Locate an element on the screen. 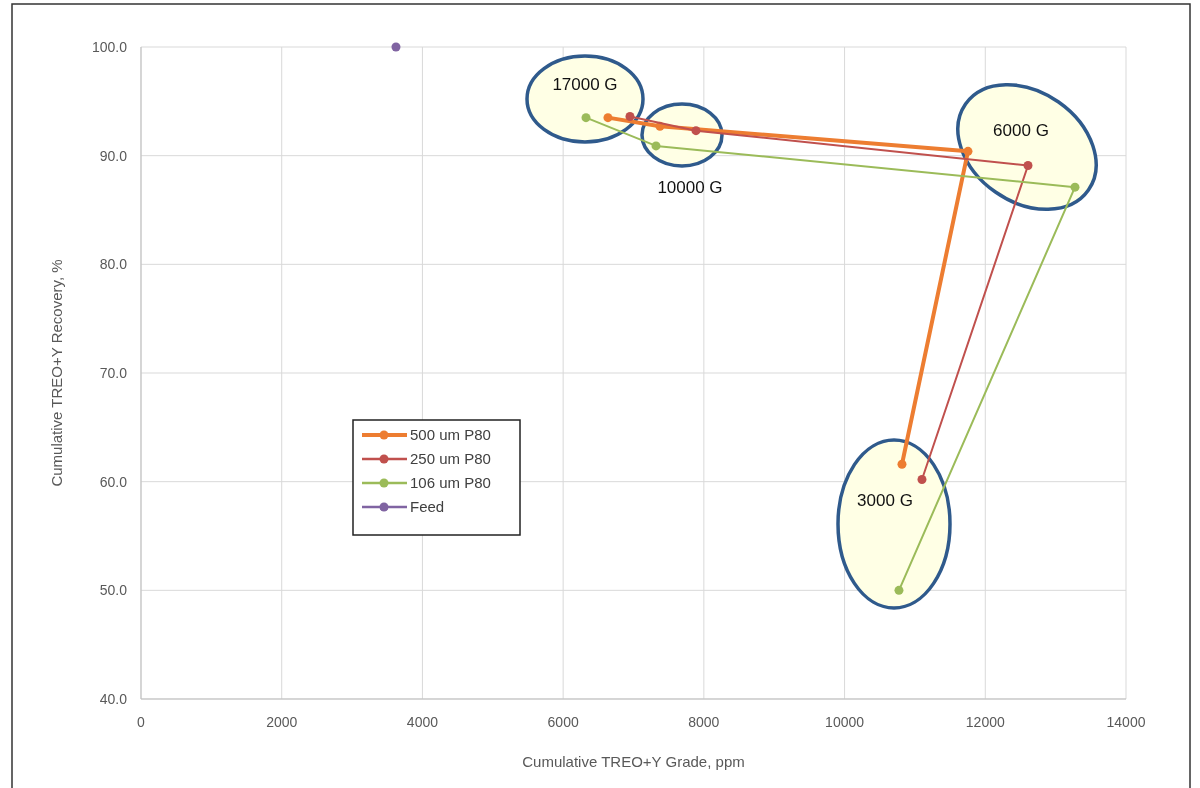 This screenshot has height=788, width=1200. y-tick-label: 100.0 is located at coordinates (109, 47).